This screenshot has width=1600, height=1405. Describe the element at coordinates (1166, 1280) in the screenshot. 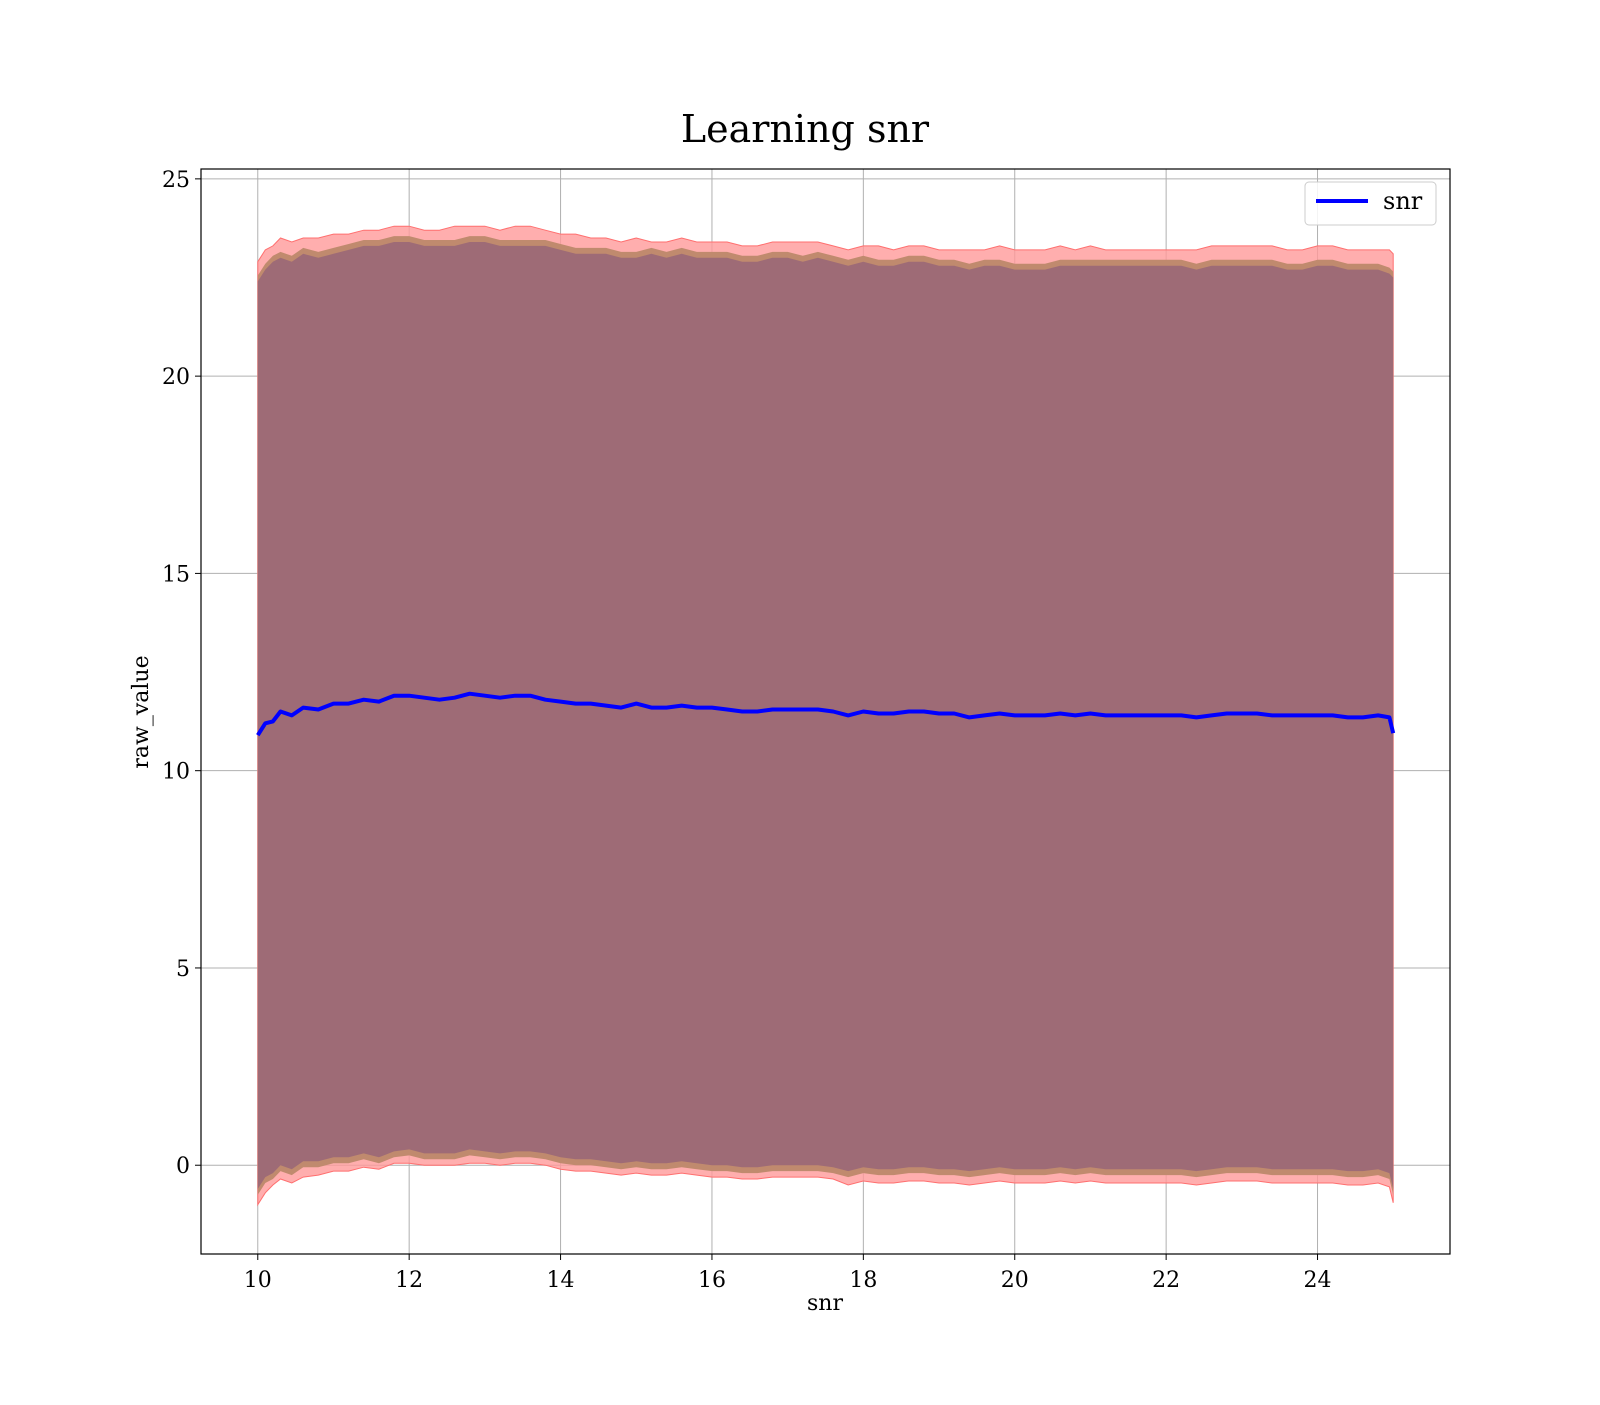

I see `x-tick-label: 22` at that location.